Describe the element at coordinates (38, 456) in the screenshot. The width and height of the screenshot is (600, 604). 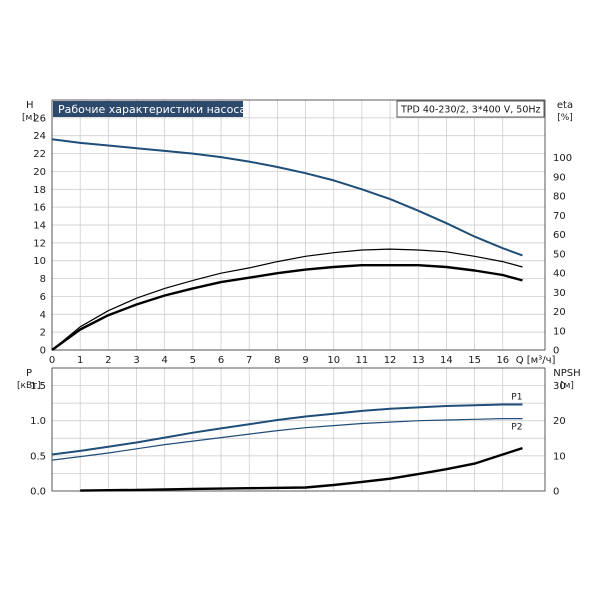
I see `y-tick-label: 0.5` at that location.